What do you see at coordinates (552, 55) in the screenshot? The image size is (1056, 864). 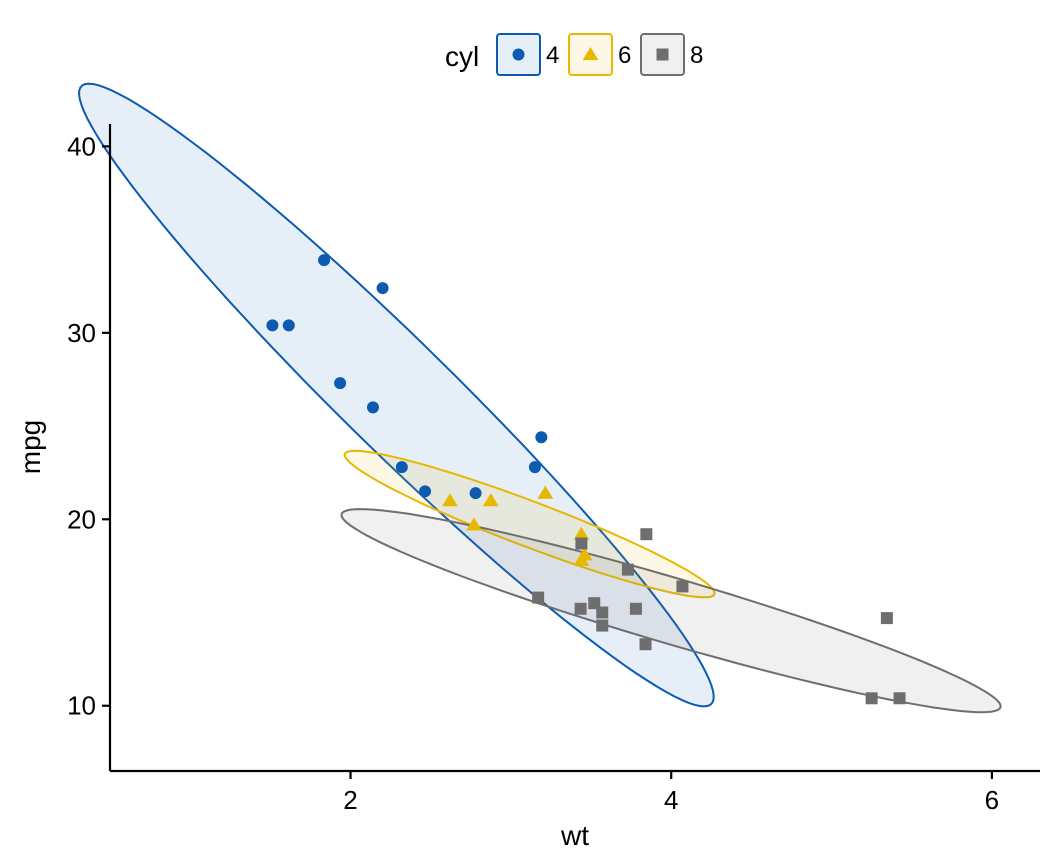 I see `legend-label: 4` at bounding box center [552, 55].